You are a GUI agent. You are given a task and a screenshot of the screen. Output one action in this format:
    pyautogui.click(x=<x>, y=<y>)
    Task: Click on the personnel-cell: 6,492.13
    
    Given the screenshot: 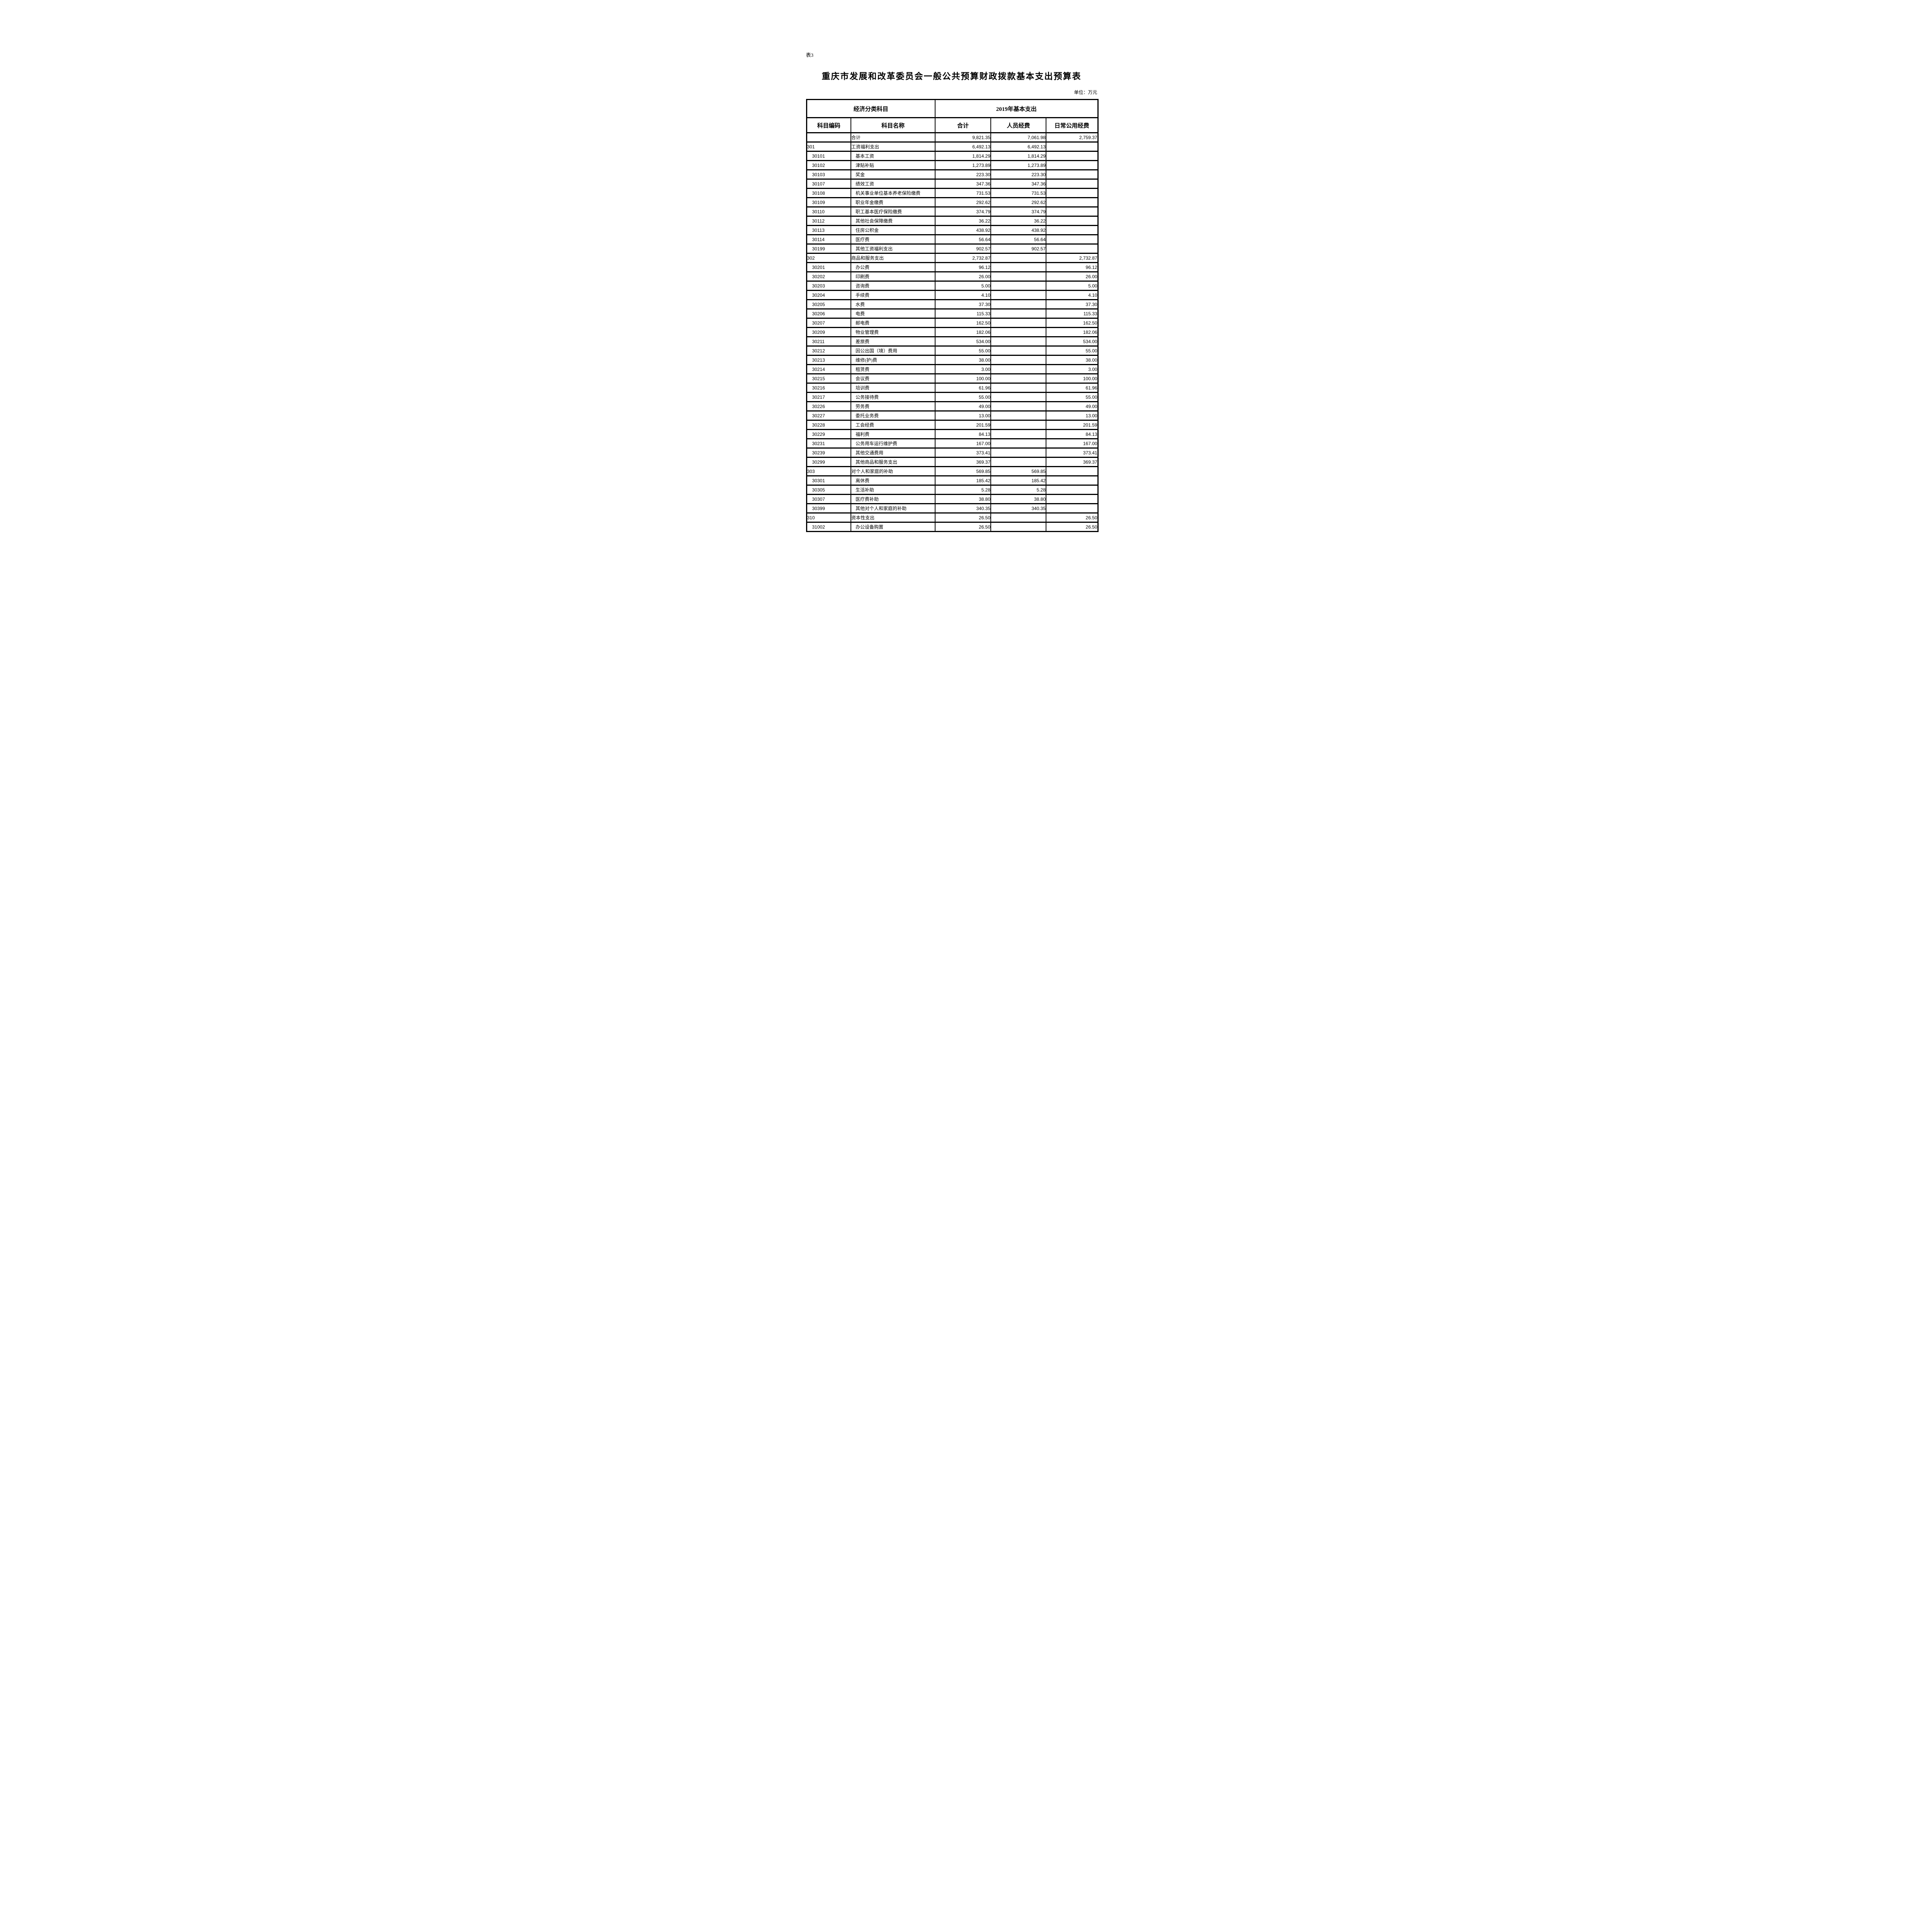 What is the action you would take?
    pyautogui.click(x=1018, y=146)
    